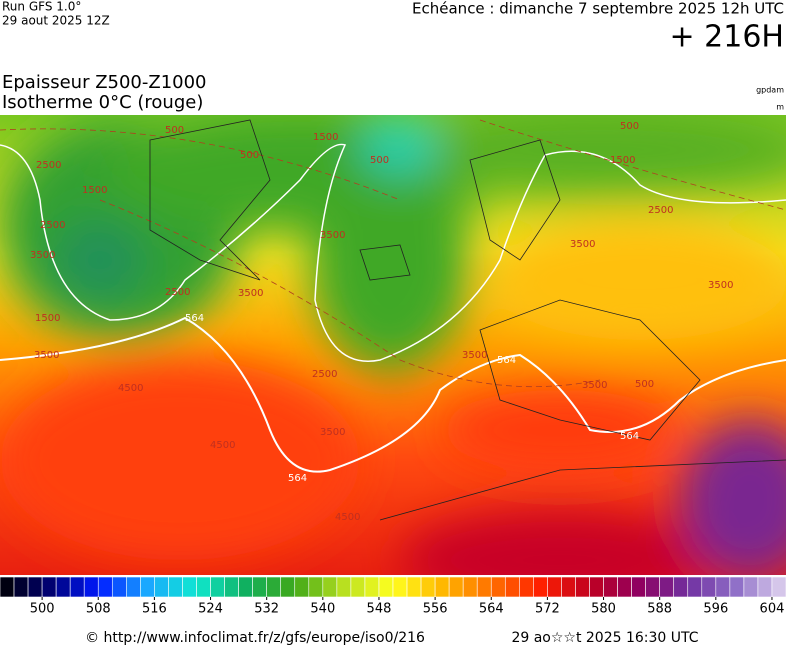 The height and width of the screenshot is (652, 786). Describe the element at coordinates (715, 609) in the screenshot. I see `colorbar-tick-label: 596` at that location.